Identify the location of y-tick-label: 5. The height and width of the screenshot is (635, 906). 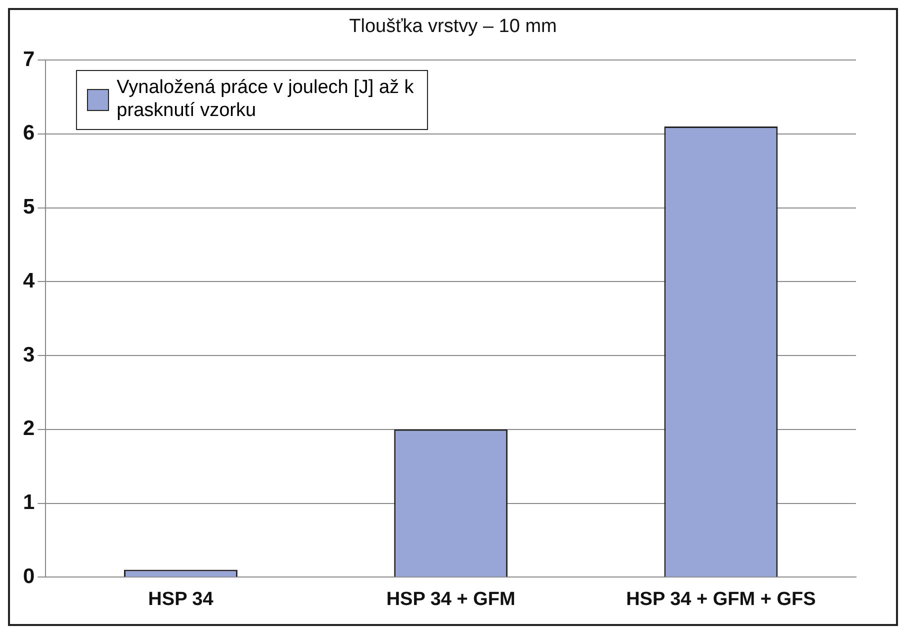
(28, 207).